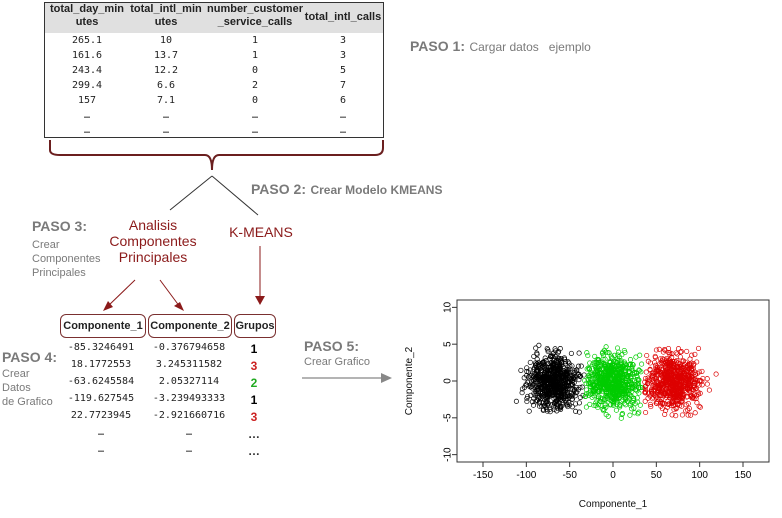 The height and width of the screenshot is (518, 782). What do you see at coordinates (189, 347) in the screenshot?
I see `table-cell: -0.376794658` at bounding box center [189, 347].